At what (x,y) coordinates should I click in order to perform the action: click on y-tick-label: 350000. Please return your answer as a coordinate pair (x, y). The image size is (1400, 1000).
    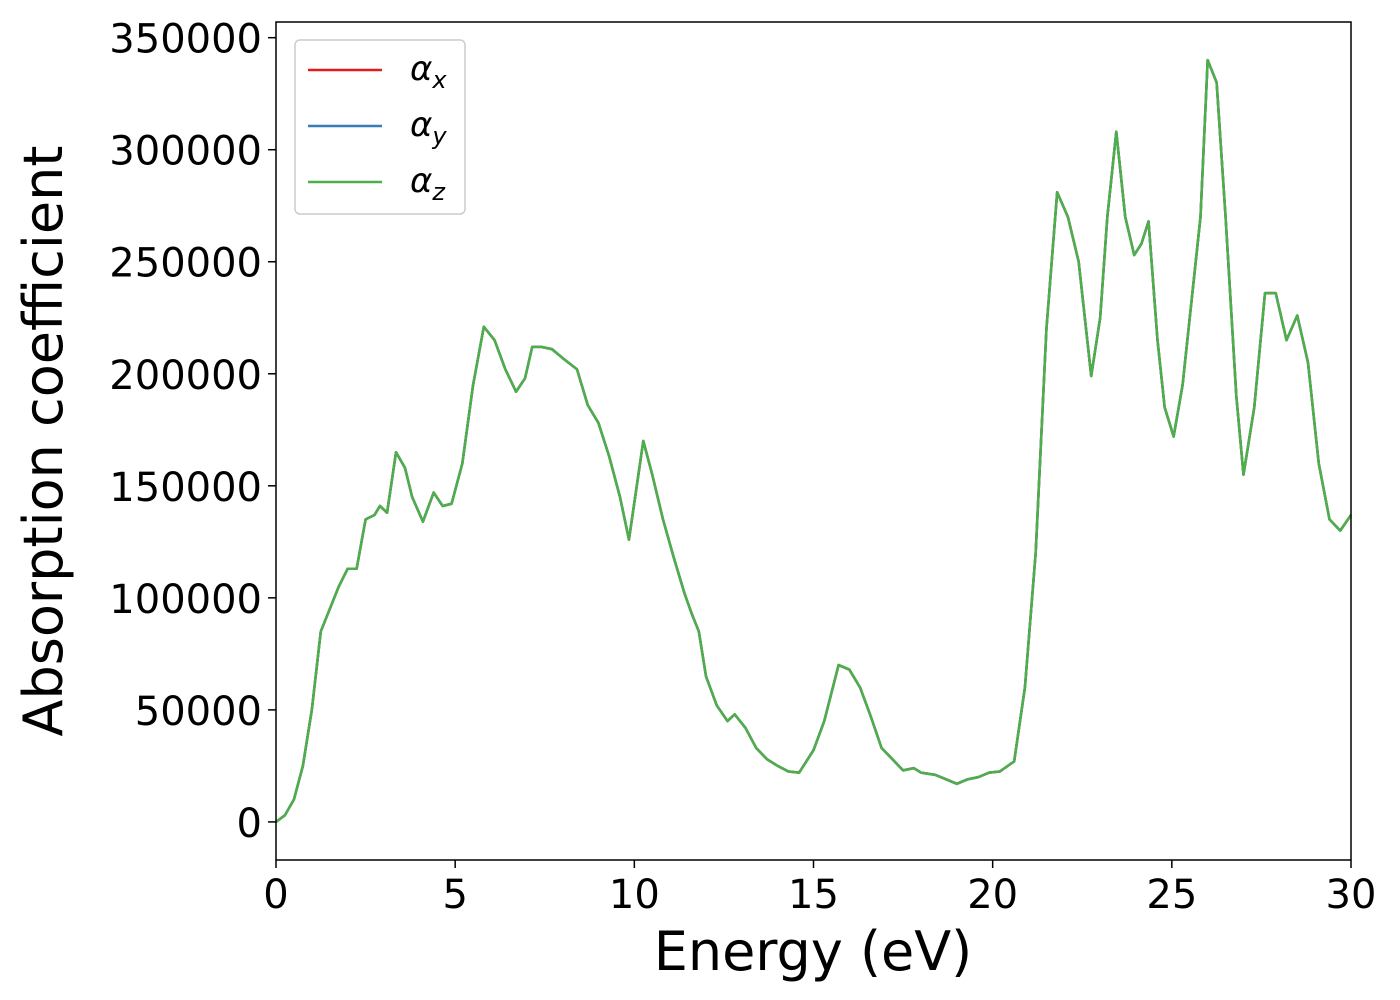
    Looking at the image, I should click on (185, 40).